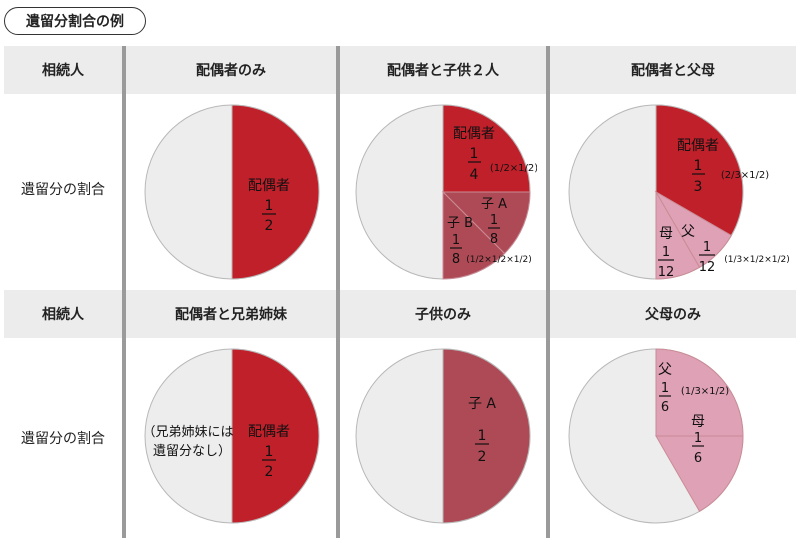 This screenshot has width=800, height=548. What do you see at coordinates (460, 223) in the screenshot?
I see `pie-label-child-b: 子 B` at bounding box center [460, 223].